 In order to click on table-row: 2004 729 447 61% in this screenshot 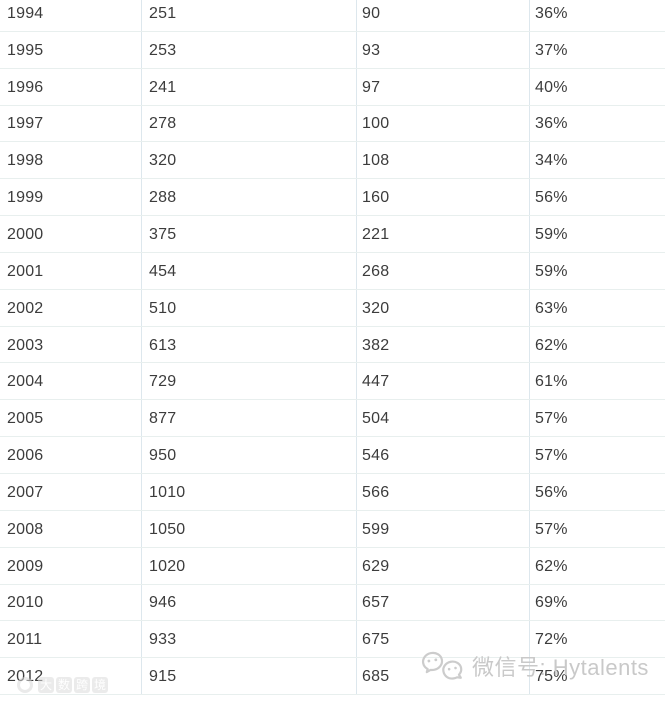, I will do `click(332, 382)`.